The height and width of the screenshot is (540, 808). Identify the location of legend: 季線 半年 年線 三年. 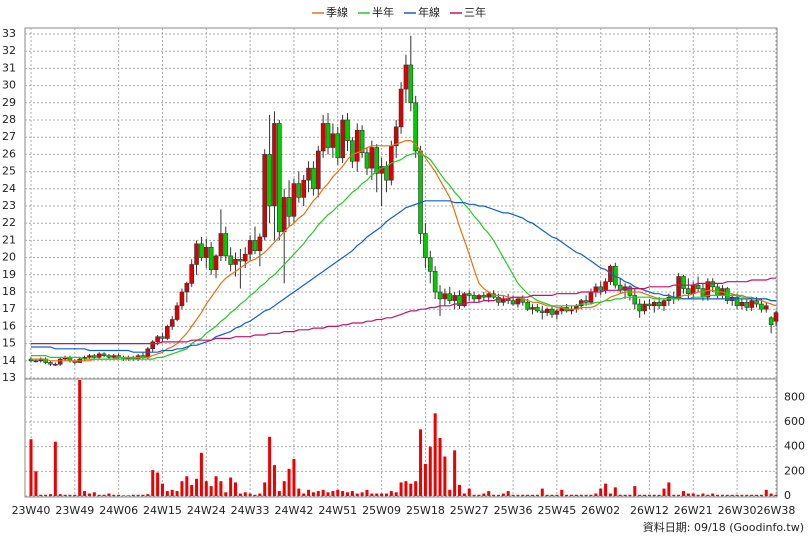
(399, 12).